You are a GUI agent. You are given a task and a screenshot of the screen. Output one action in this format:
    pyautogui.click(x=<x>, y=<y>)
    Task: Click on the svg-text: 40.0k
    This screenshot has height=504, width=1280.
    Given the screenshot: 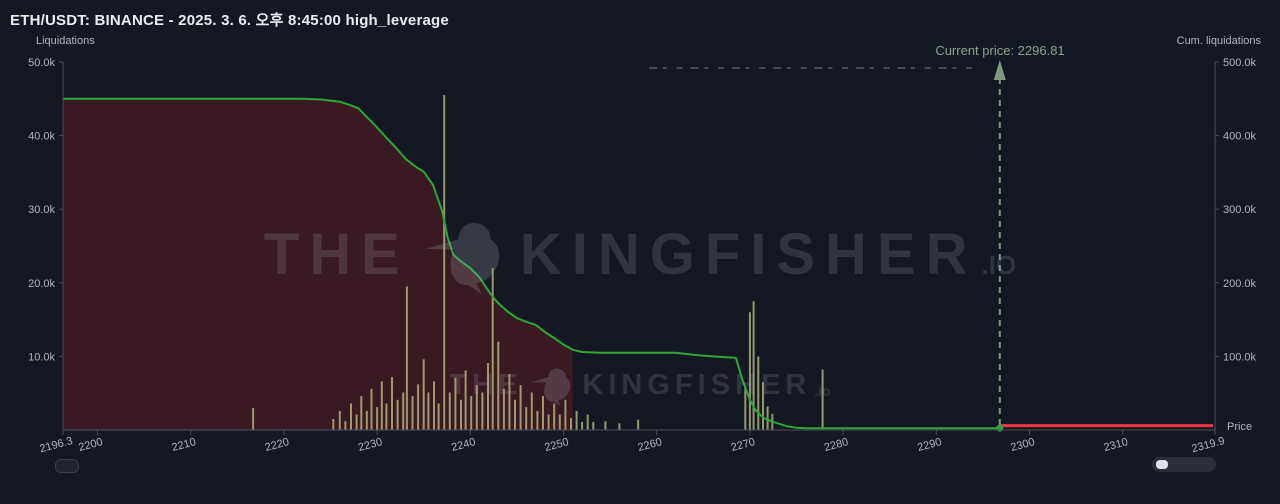 What is the action you would take?
    pyautogui.click(x=41, y=137)
    